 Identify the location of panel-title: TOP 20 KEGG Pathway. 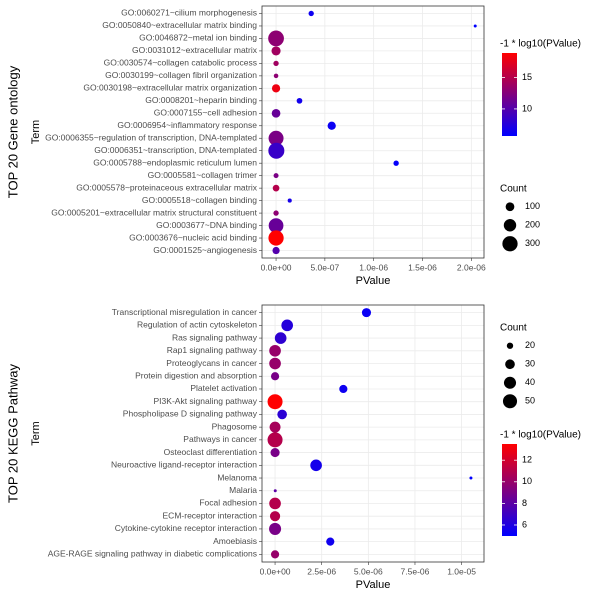
(12, 433).